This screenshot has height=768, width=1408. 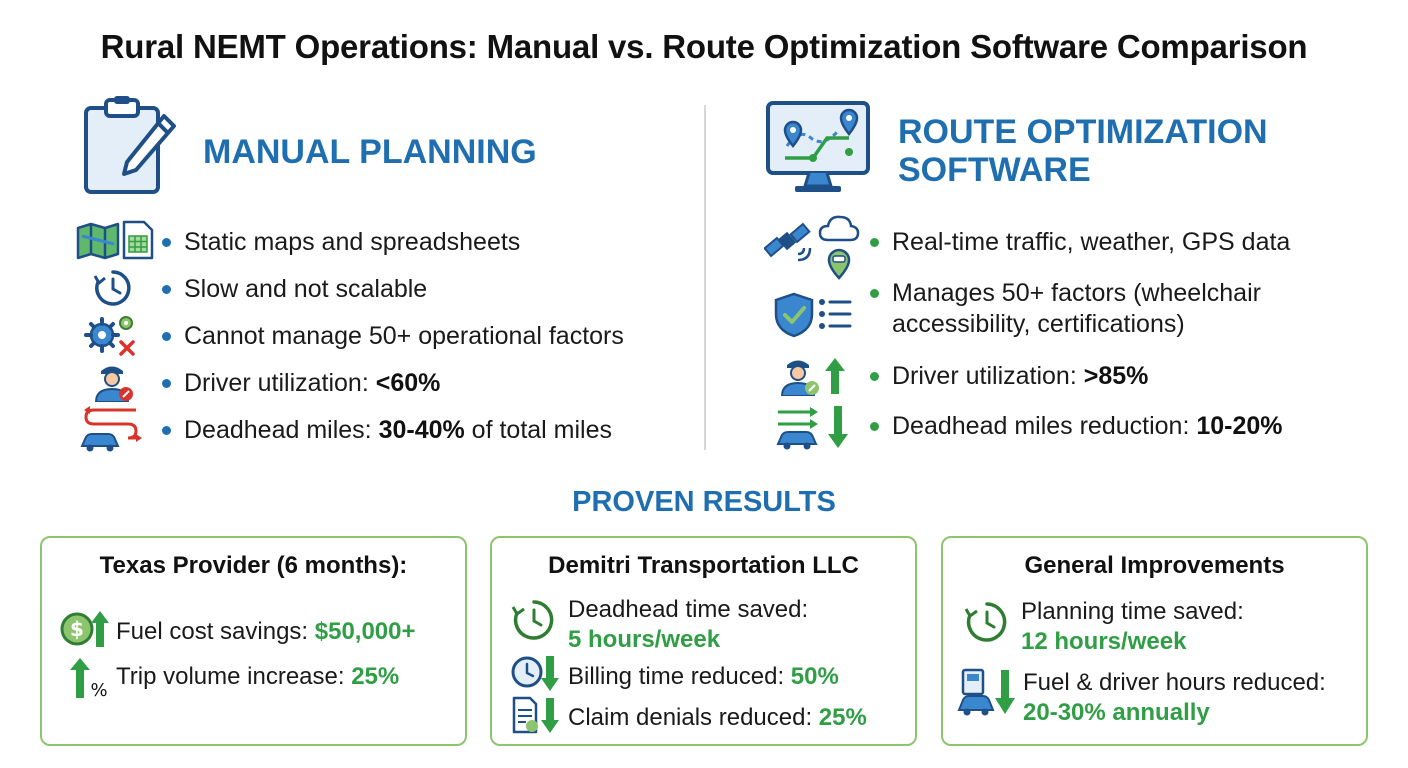 I want to click on card-title: General Improvements, so click(x=1154, y=565).